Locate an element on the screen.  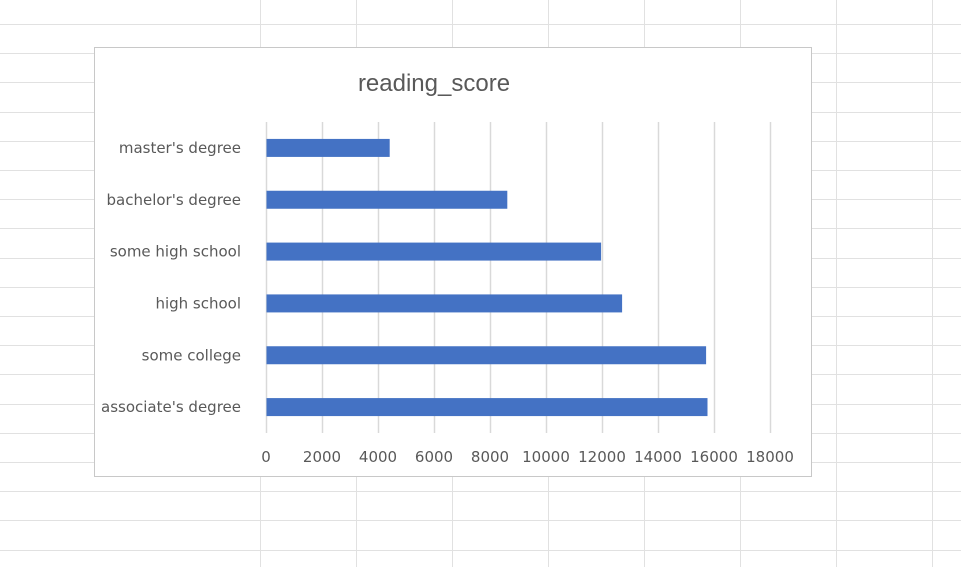
category-label: associate's degree is located at coordinates (171, 407).